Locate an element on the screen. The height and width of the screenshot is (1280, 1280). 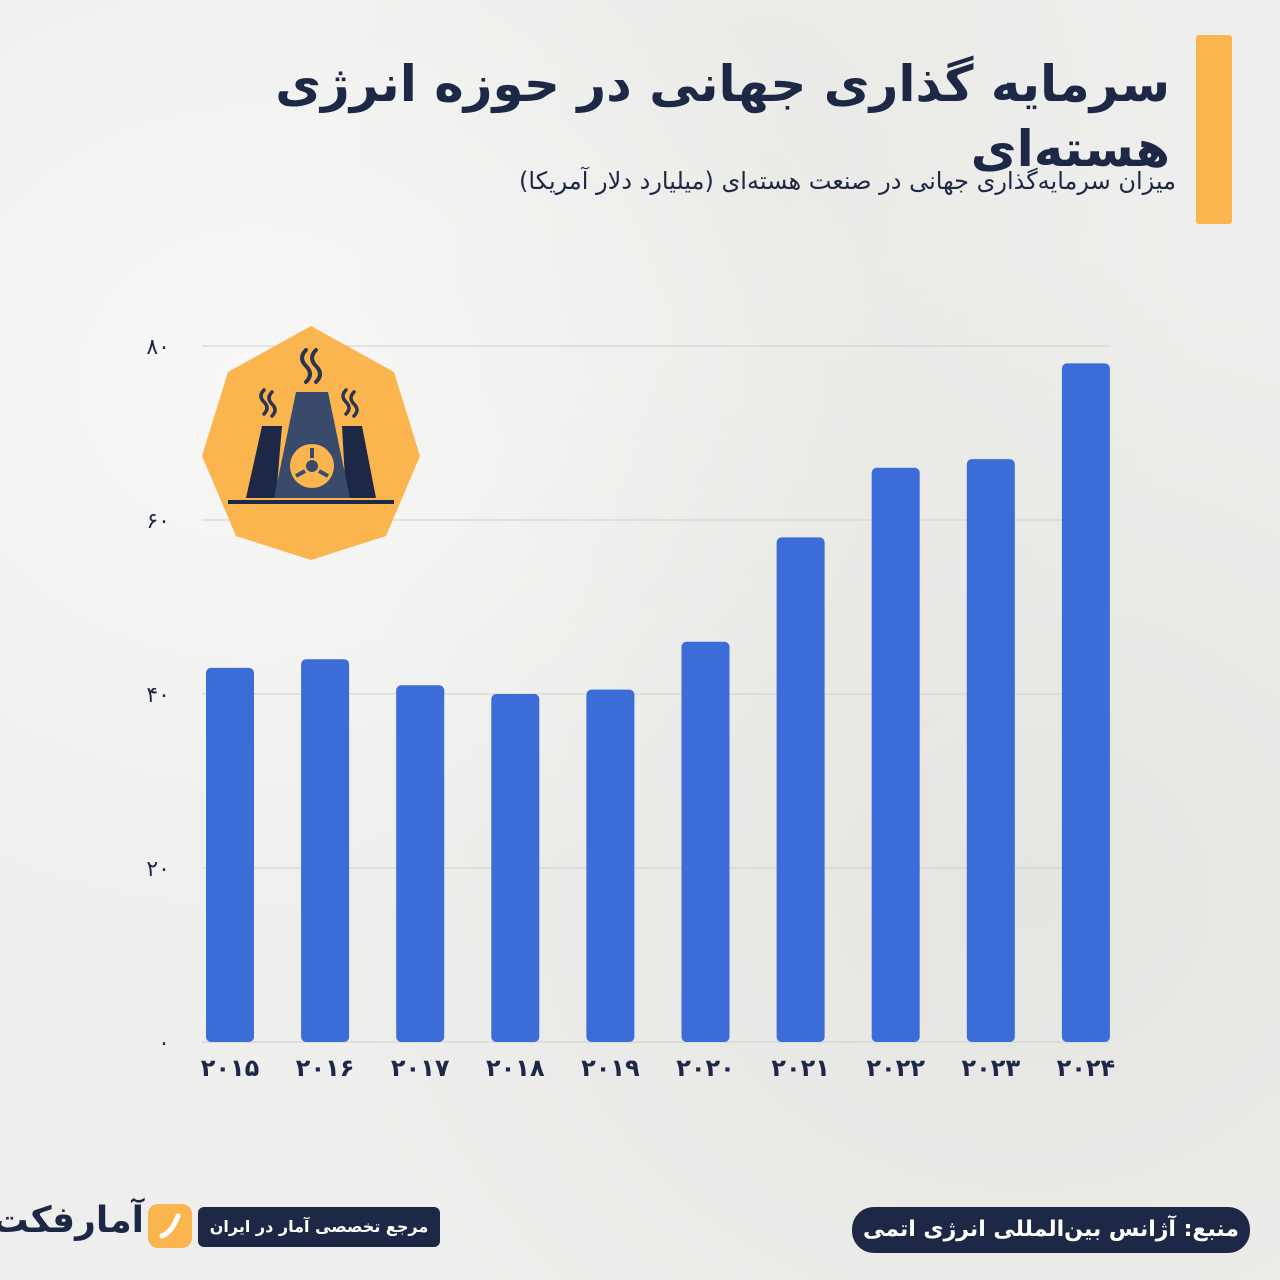
x-tick-label: ۲۰۲۳ is located at coordinates (991, 1068).